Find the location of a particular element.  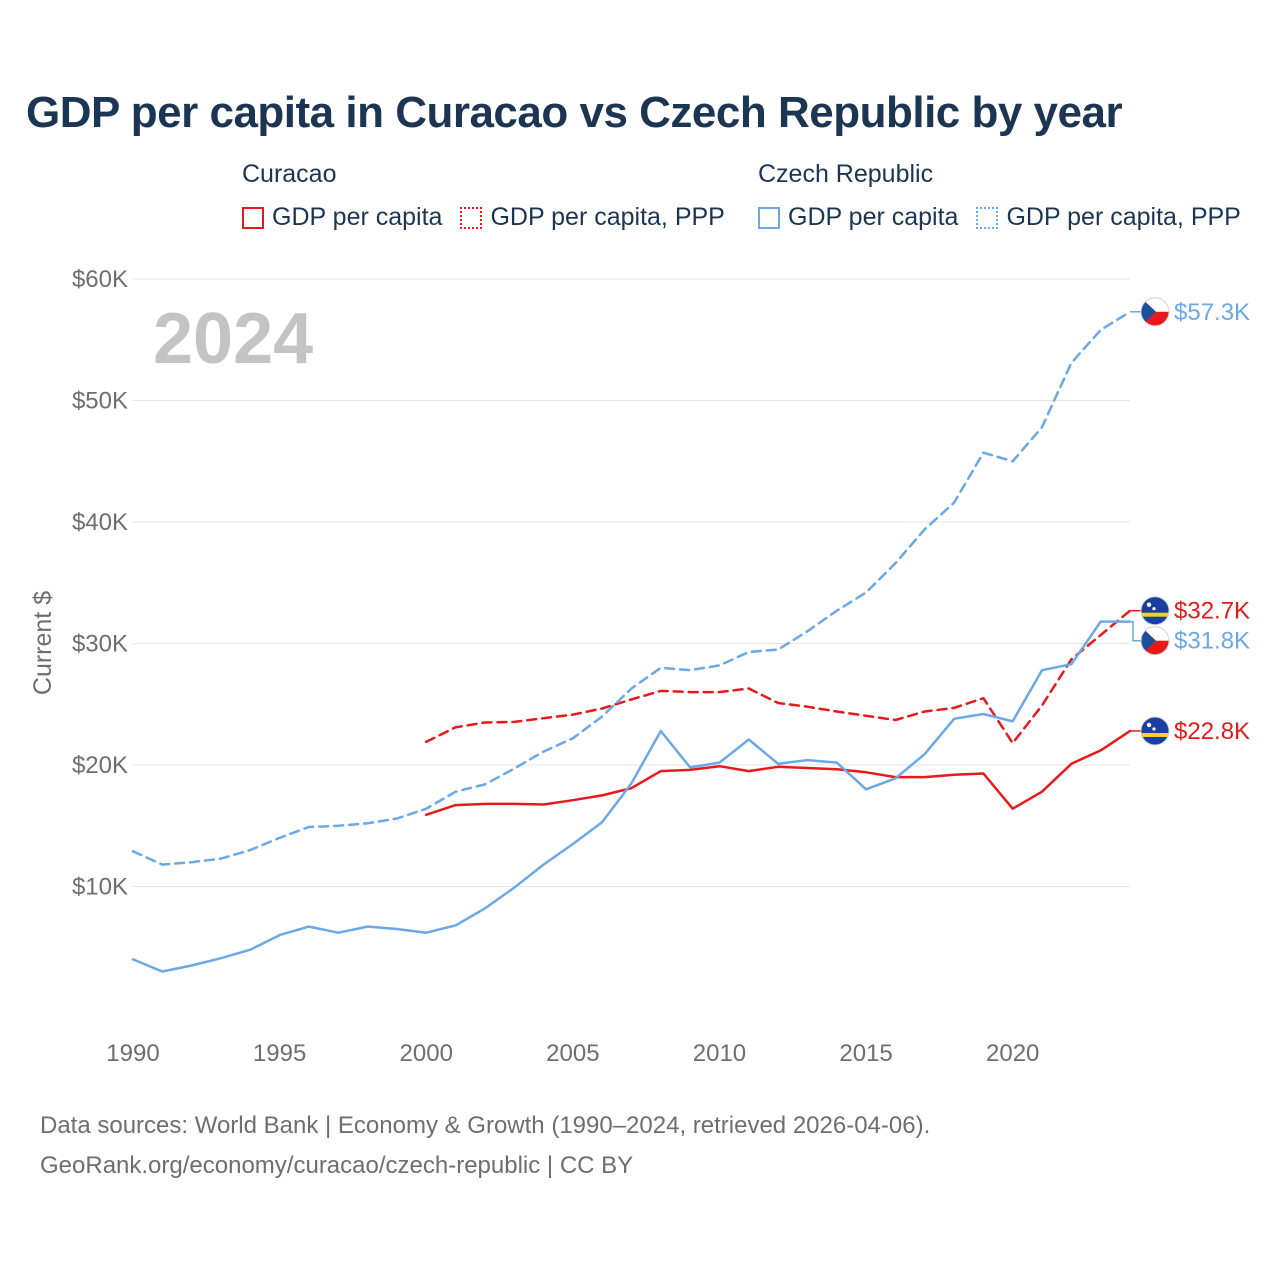

year-watermark: 2024 is located at coordinates (233, 339).